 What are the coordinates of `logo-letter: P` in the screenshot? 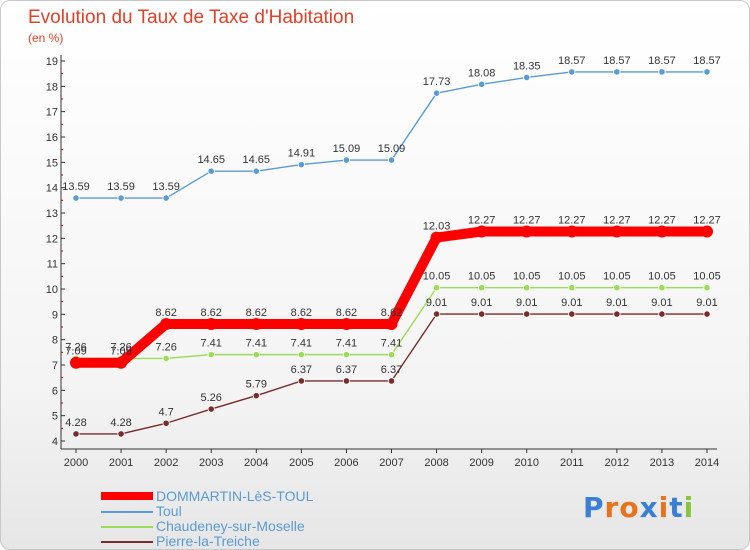 It's located at (594, 507).